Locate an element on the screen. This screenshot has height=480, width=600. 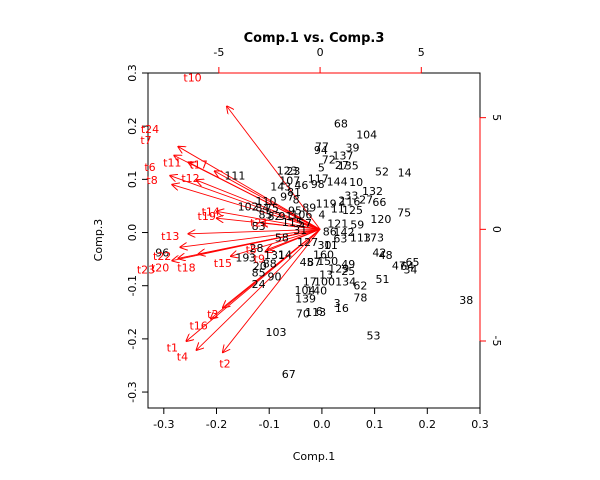
loading-arrow-t18 is located at coordinates (260, 241).